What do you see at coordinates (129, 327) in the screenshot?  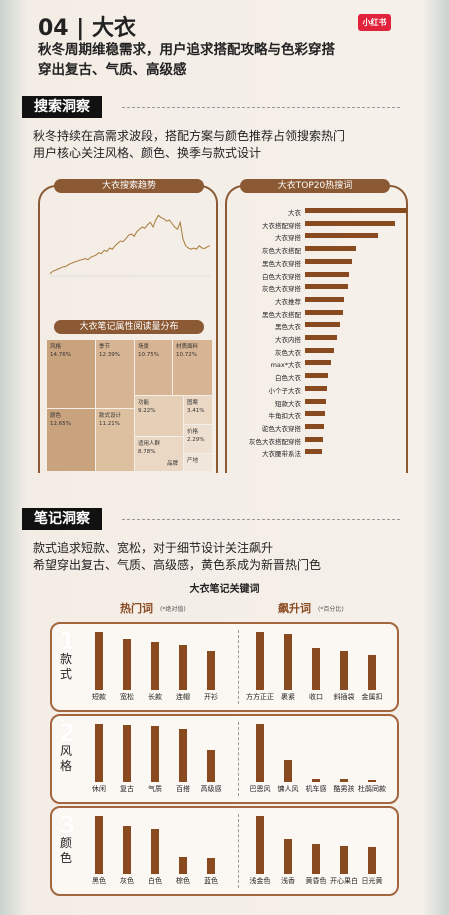 I see `treemap-title: 大衣笔记属性阅读量分布` at bounding box center [129, 327].